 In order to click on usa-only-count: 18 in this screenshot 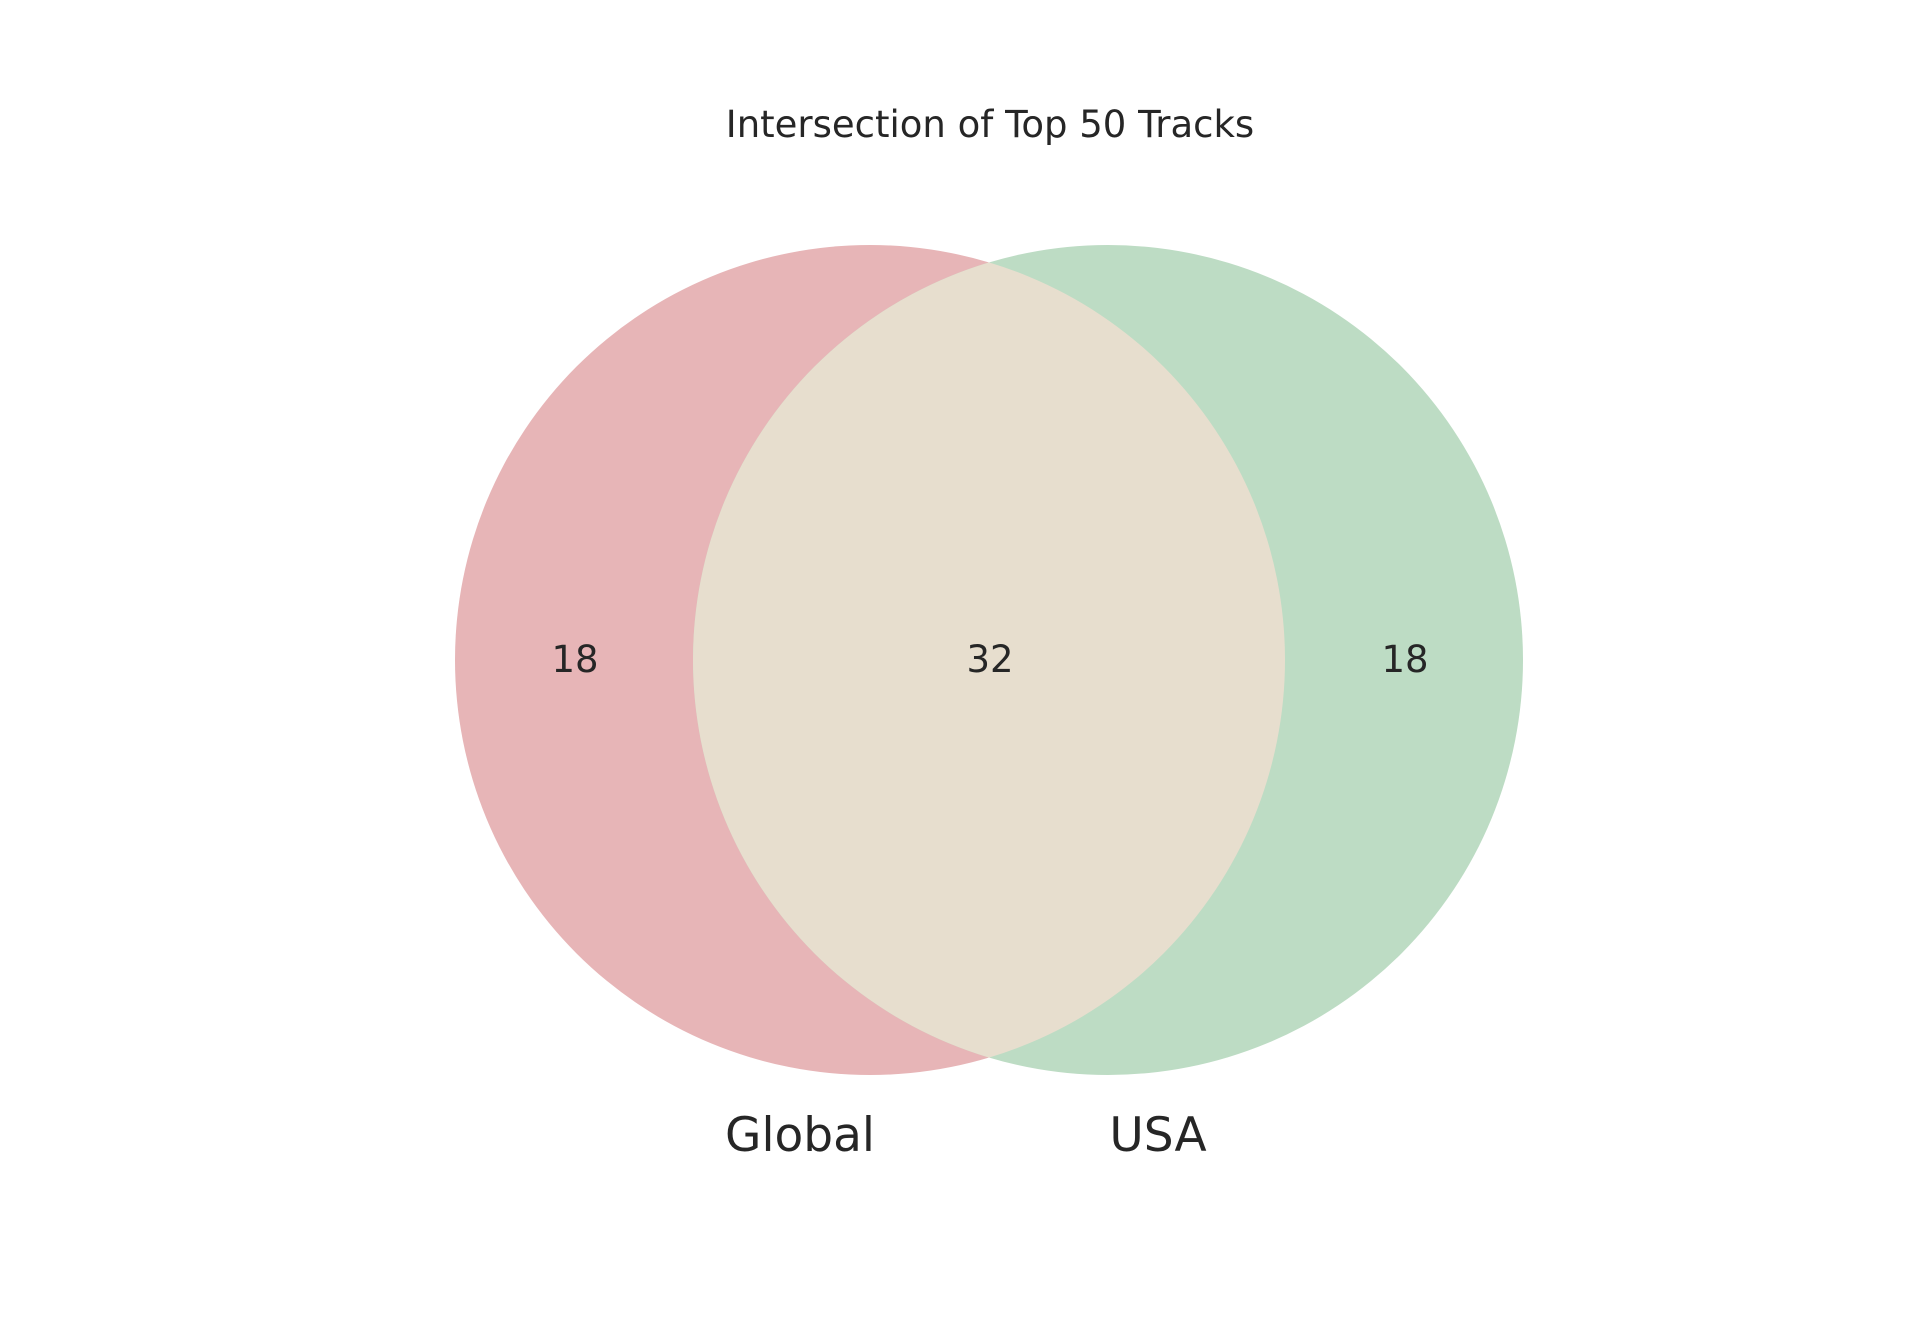, I will do `click(1404, 659)`.